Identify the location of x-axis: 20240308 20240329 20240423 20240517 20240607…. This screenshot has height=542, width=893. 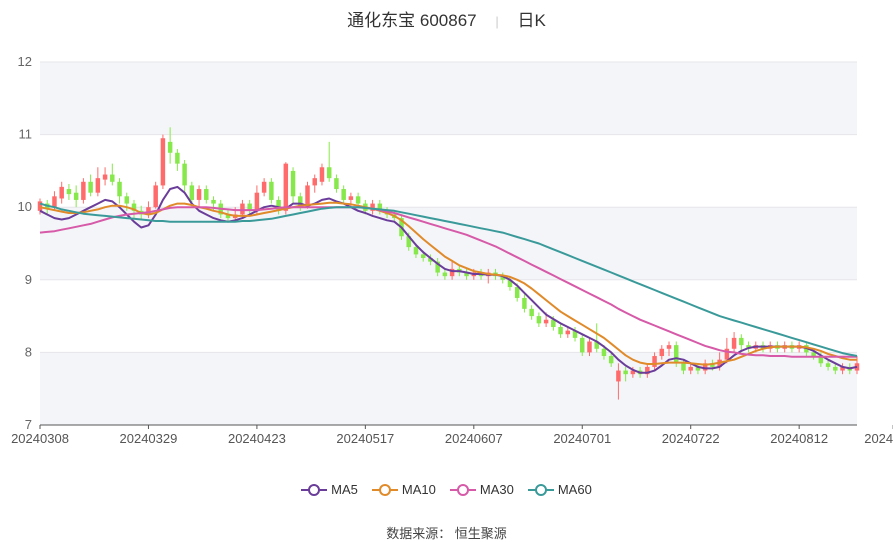
(452, 435).